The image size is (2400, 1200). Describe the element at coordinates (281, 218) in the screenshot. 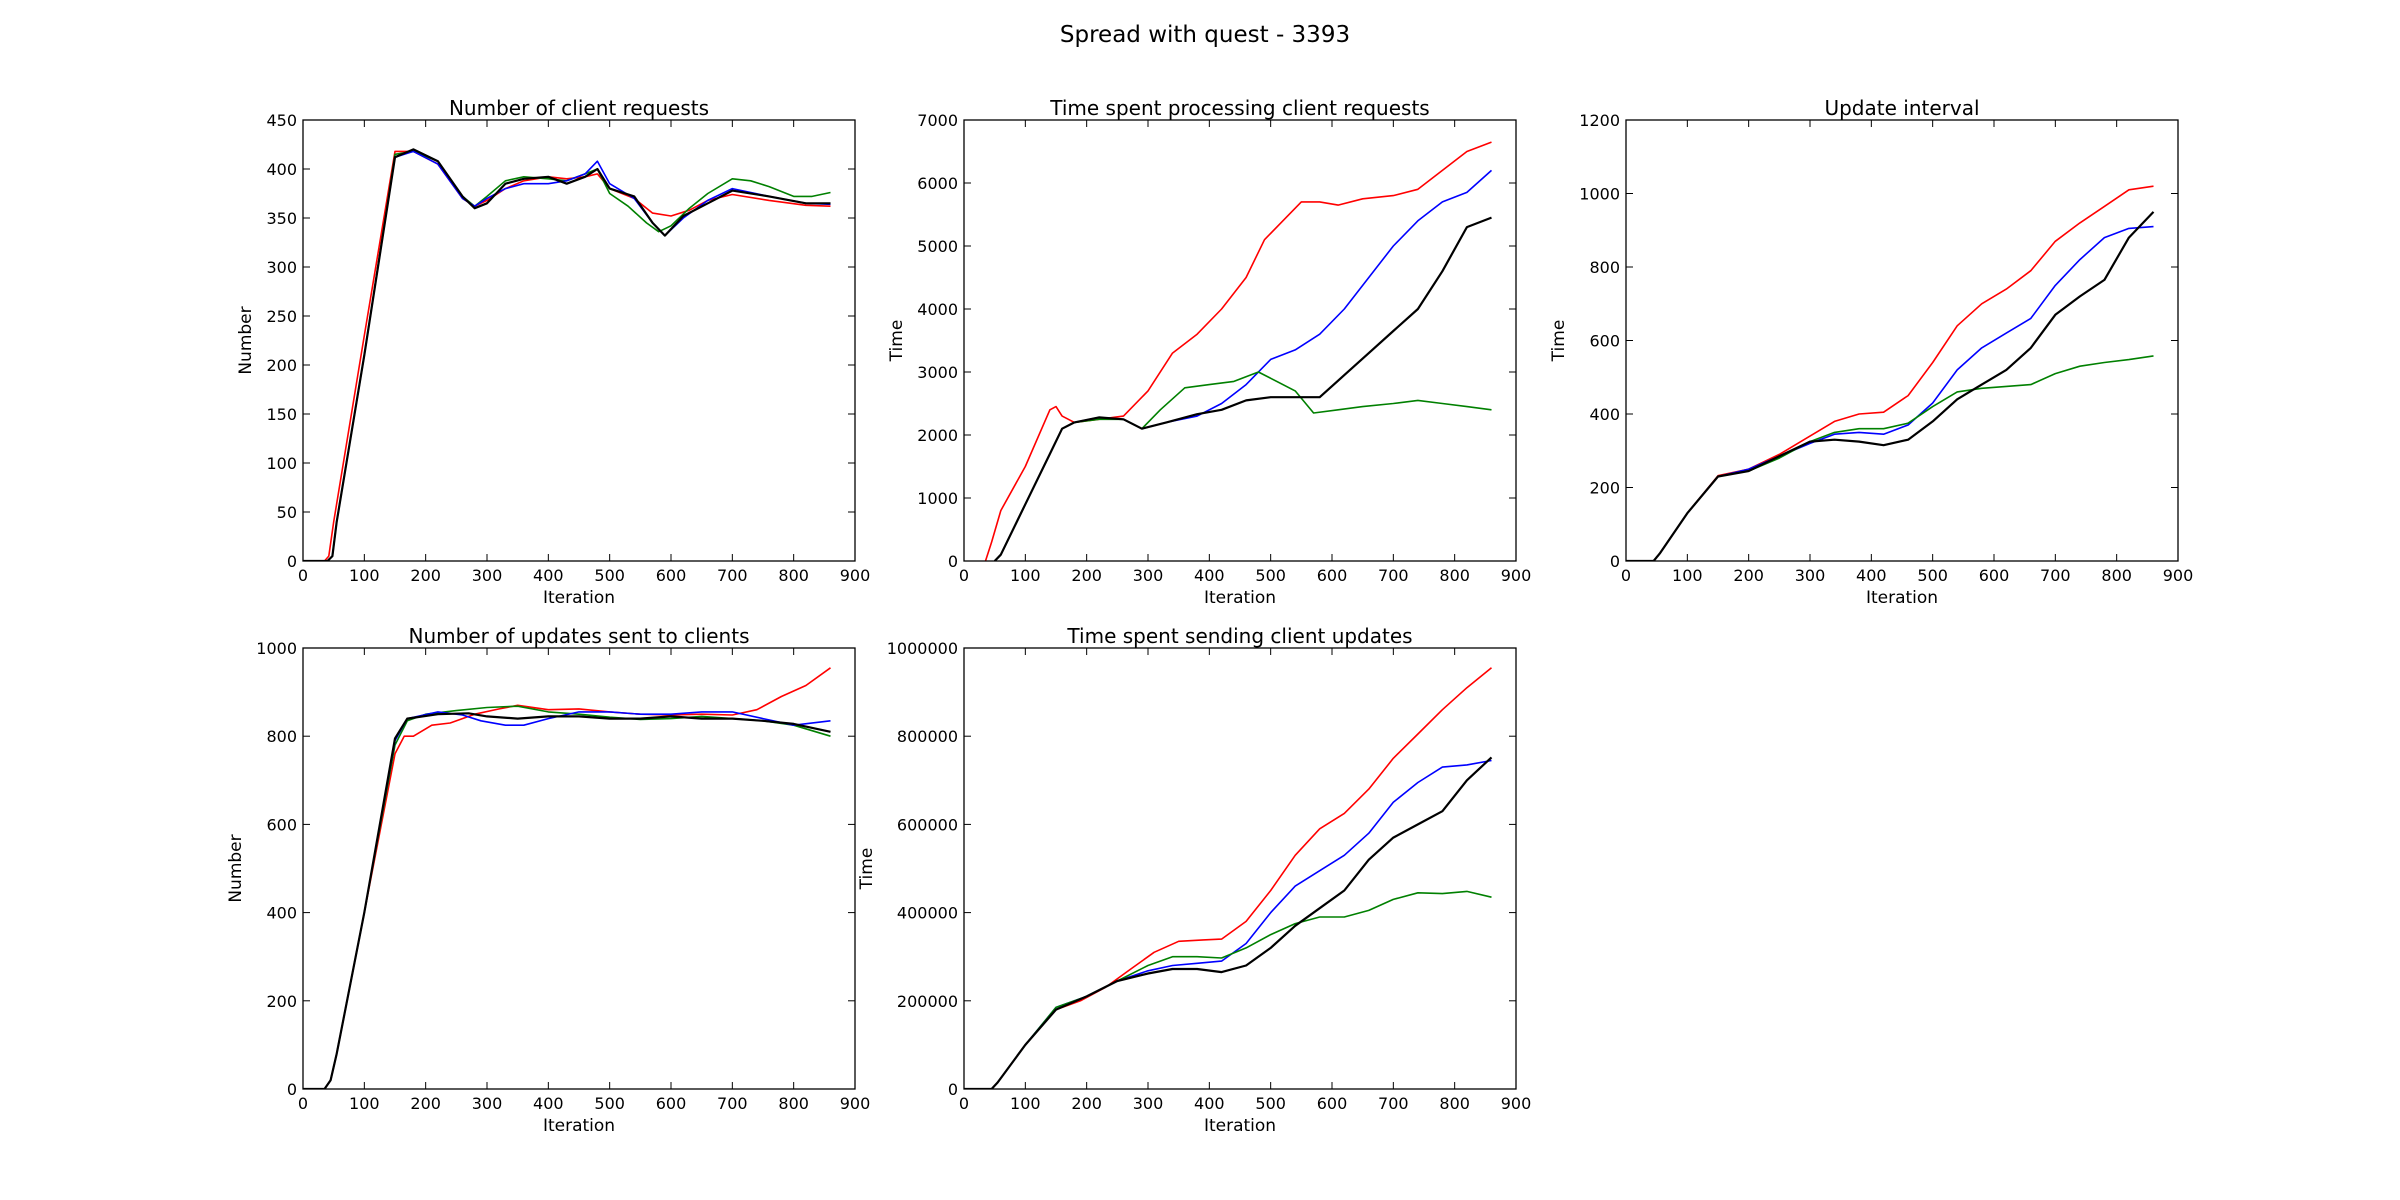

I see `y-tick-label: 350` at that location.